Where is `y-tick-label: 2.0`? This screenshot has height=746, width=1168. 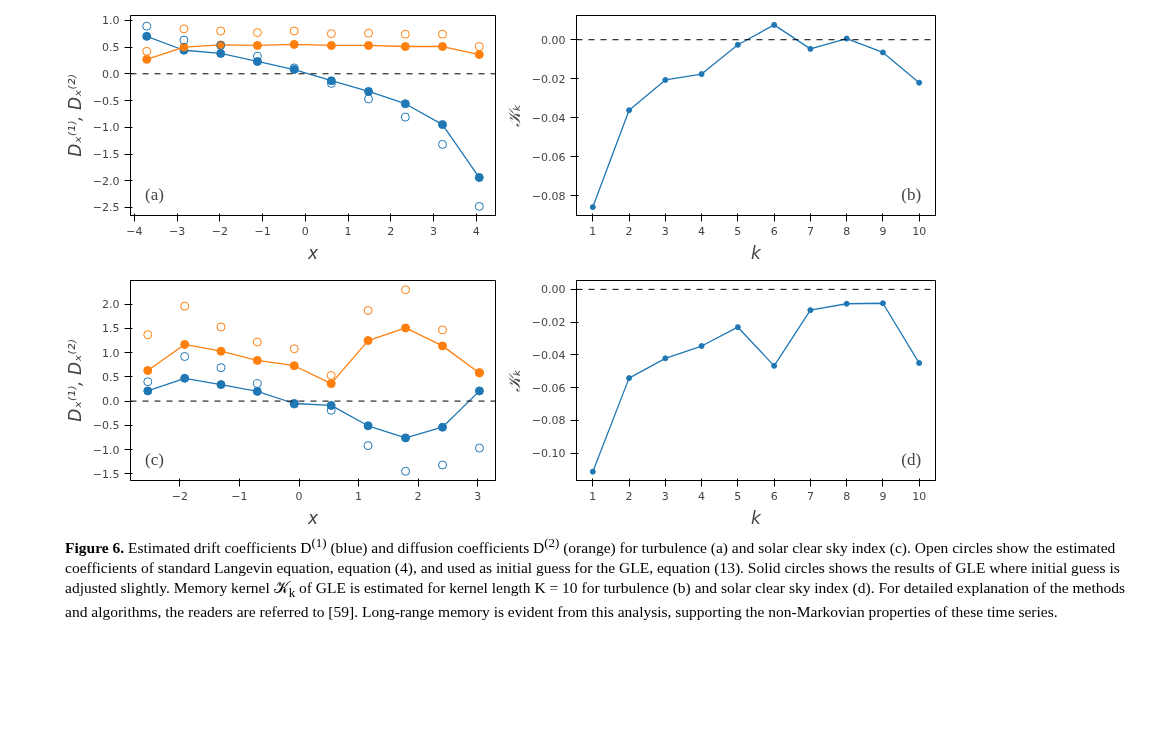 y-tick-label: 2.0 is located at coordinates (111, 305).